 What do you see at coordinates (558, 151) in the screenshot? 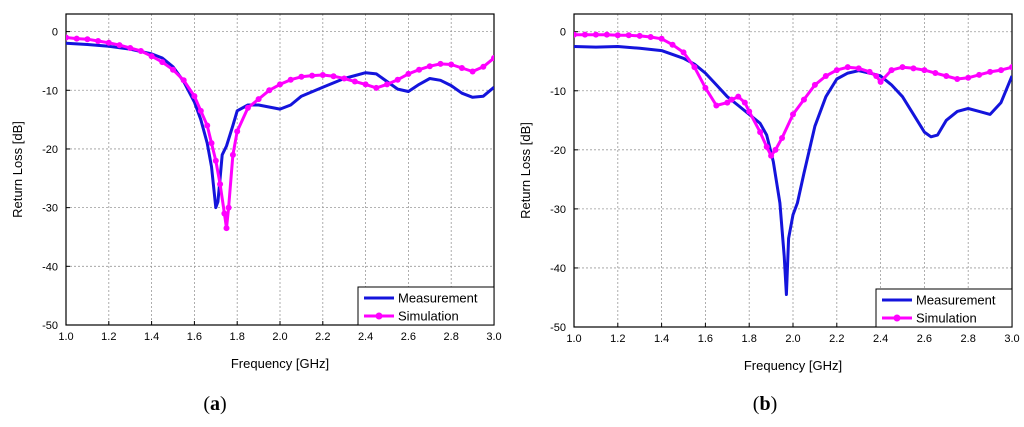
I see `y-tick-label: -20` at bounding box center [558, 151].